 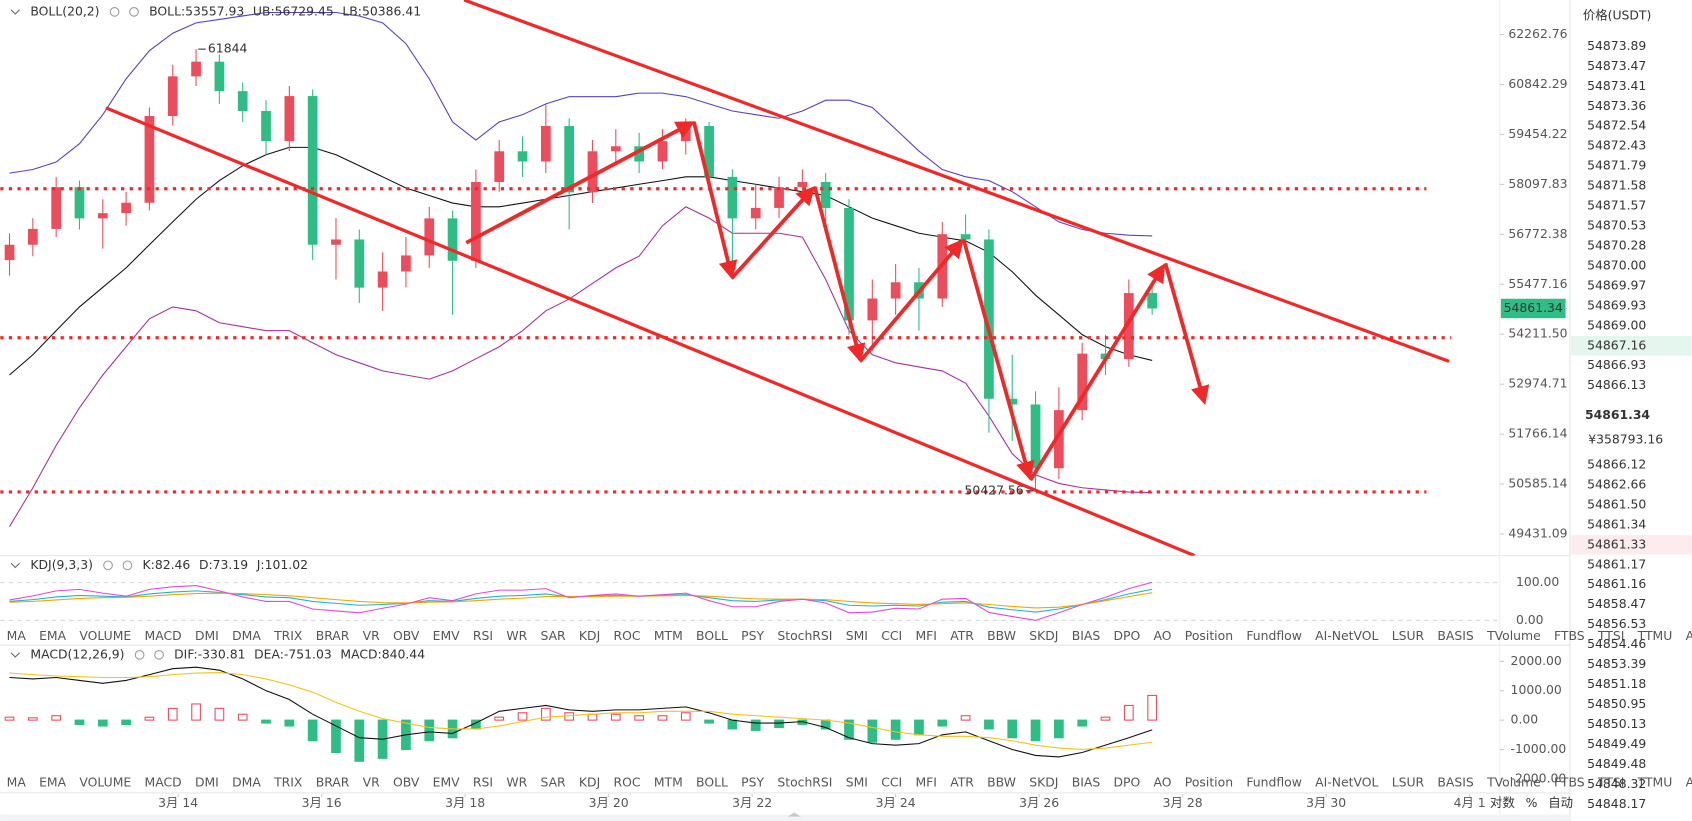 I want to click on ask-price: 54870.53, so click(x=1616, y=225).